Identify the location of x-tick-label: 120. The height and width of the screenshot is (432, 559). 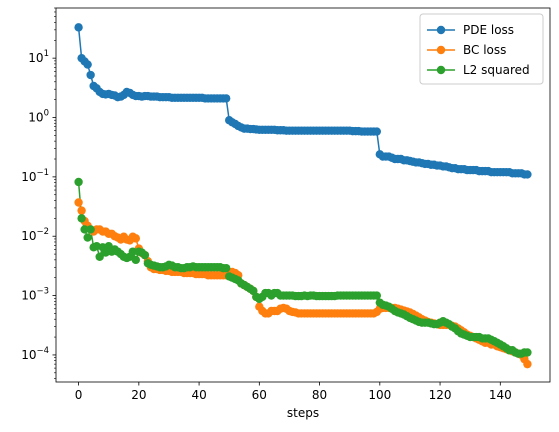
(440, 395).